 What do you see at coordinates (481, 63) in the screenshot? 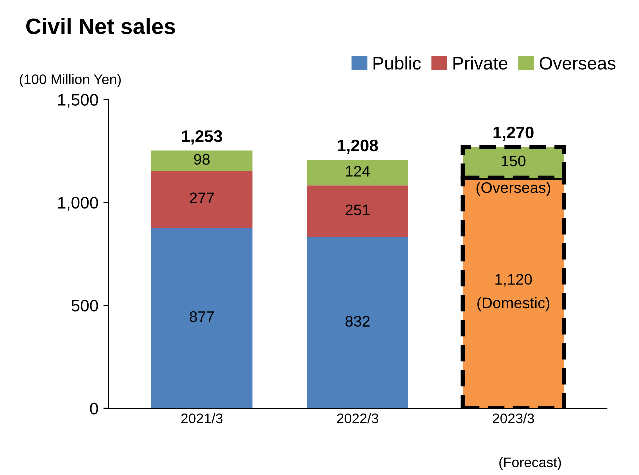
I see `legend-label: Private` at bounding box center [481, 63].